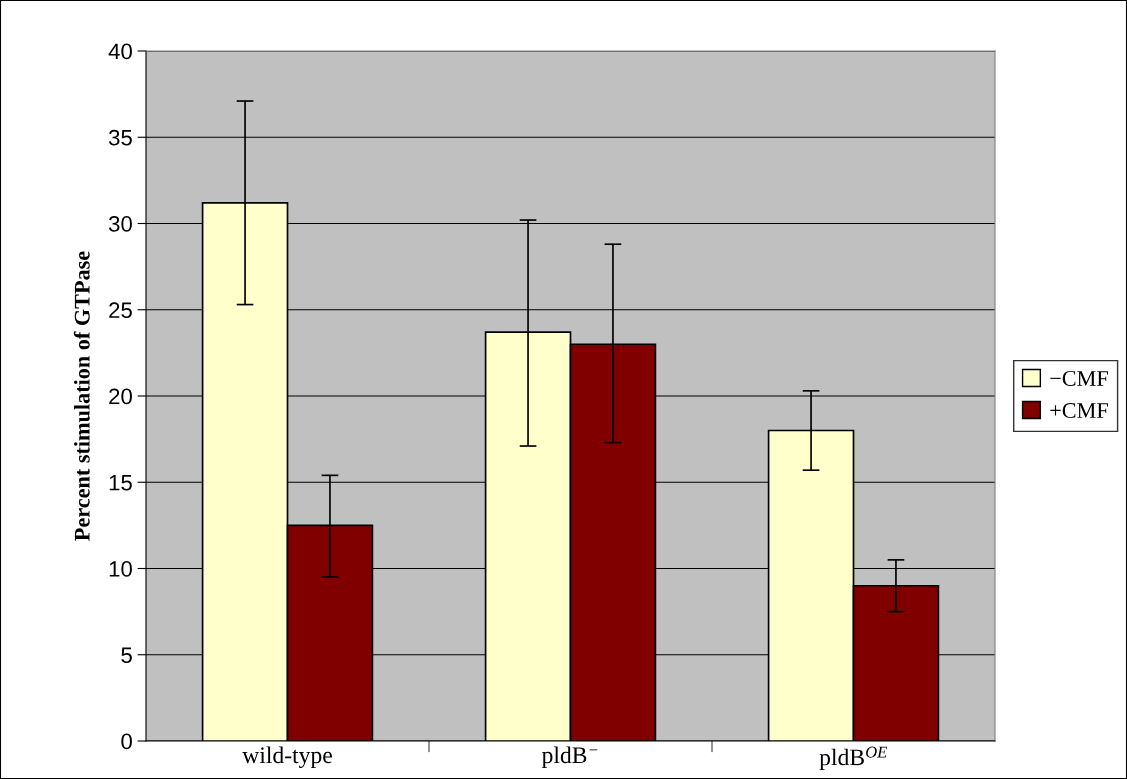 This screenshot has height=779, width=1127. Describe the element at coordinates (120, 224) in the screenshot. I see `y-tick-label: 30` at that location.